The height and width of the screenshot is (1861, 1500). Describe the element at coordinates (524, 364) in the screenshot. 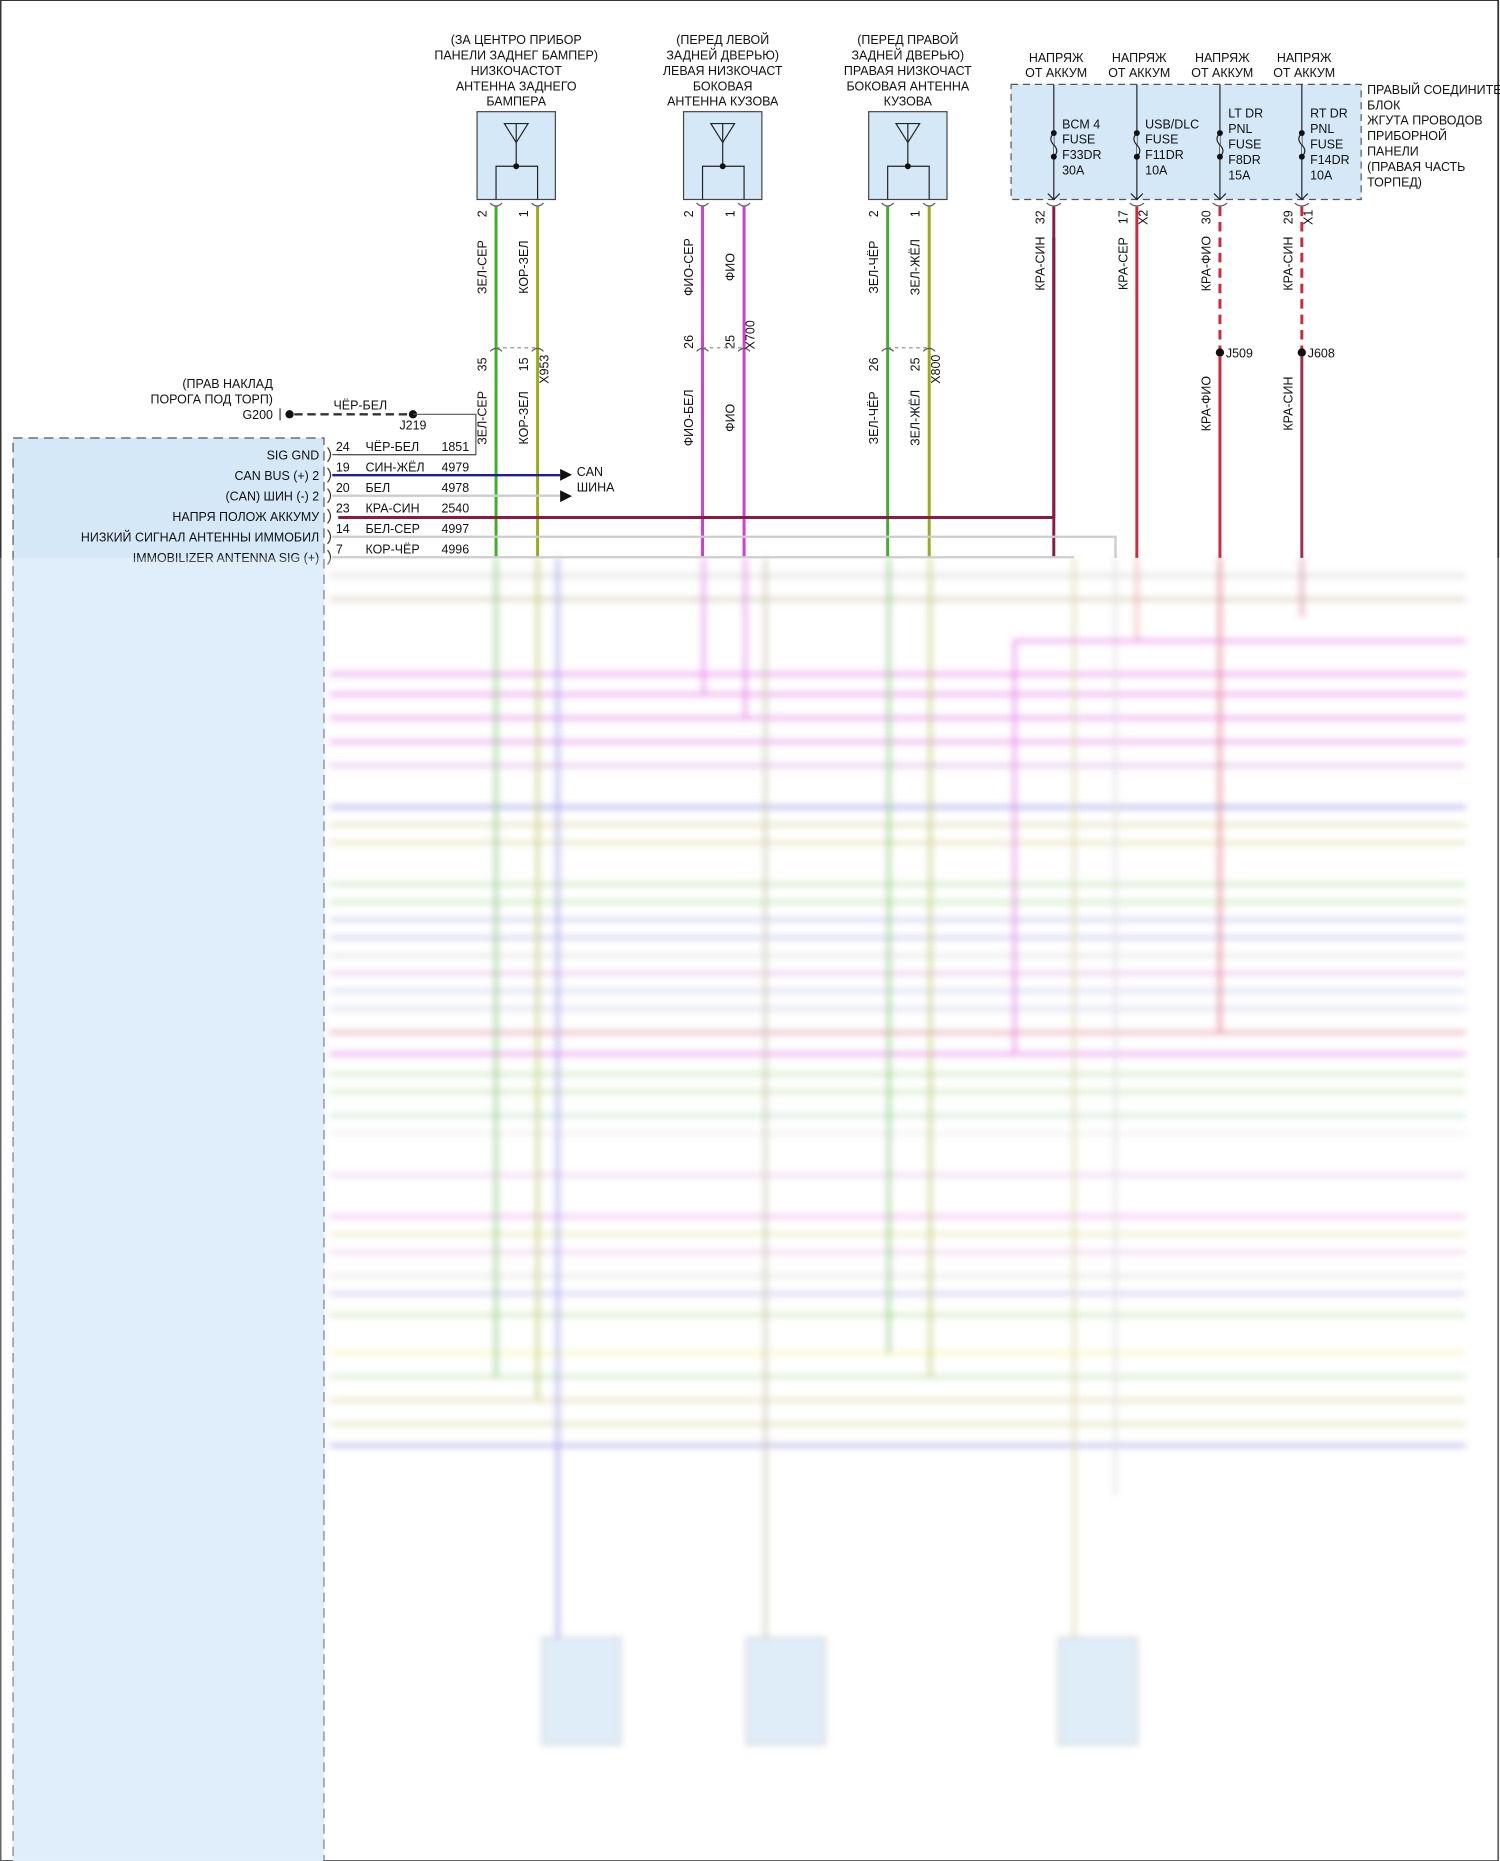

I see `connector-pin: 15` at that location.